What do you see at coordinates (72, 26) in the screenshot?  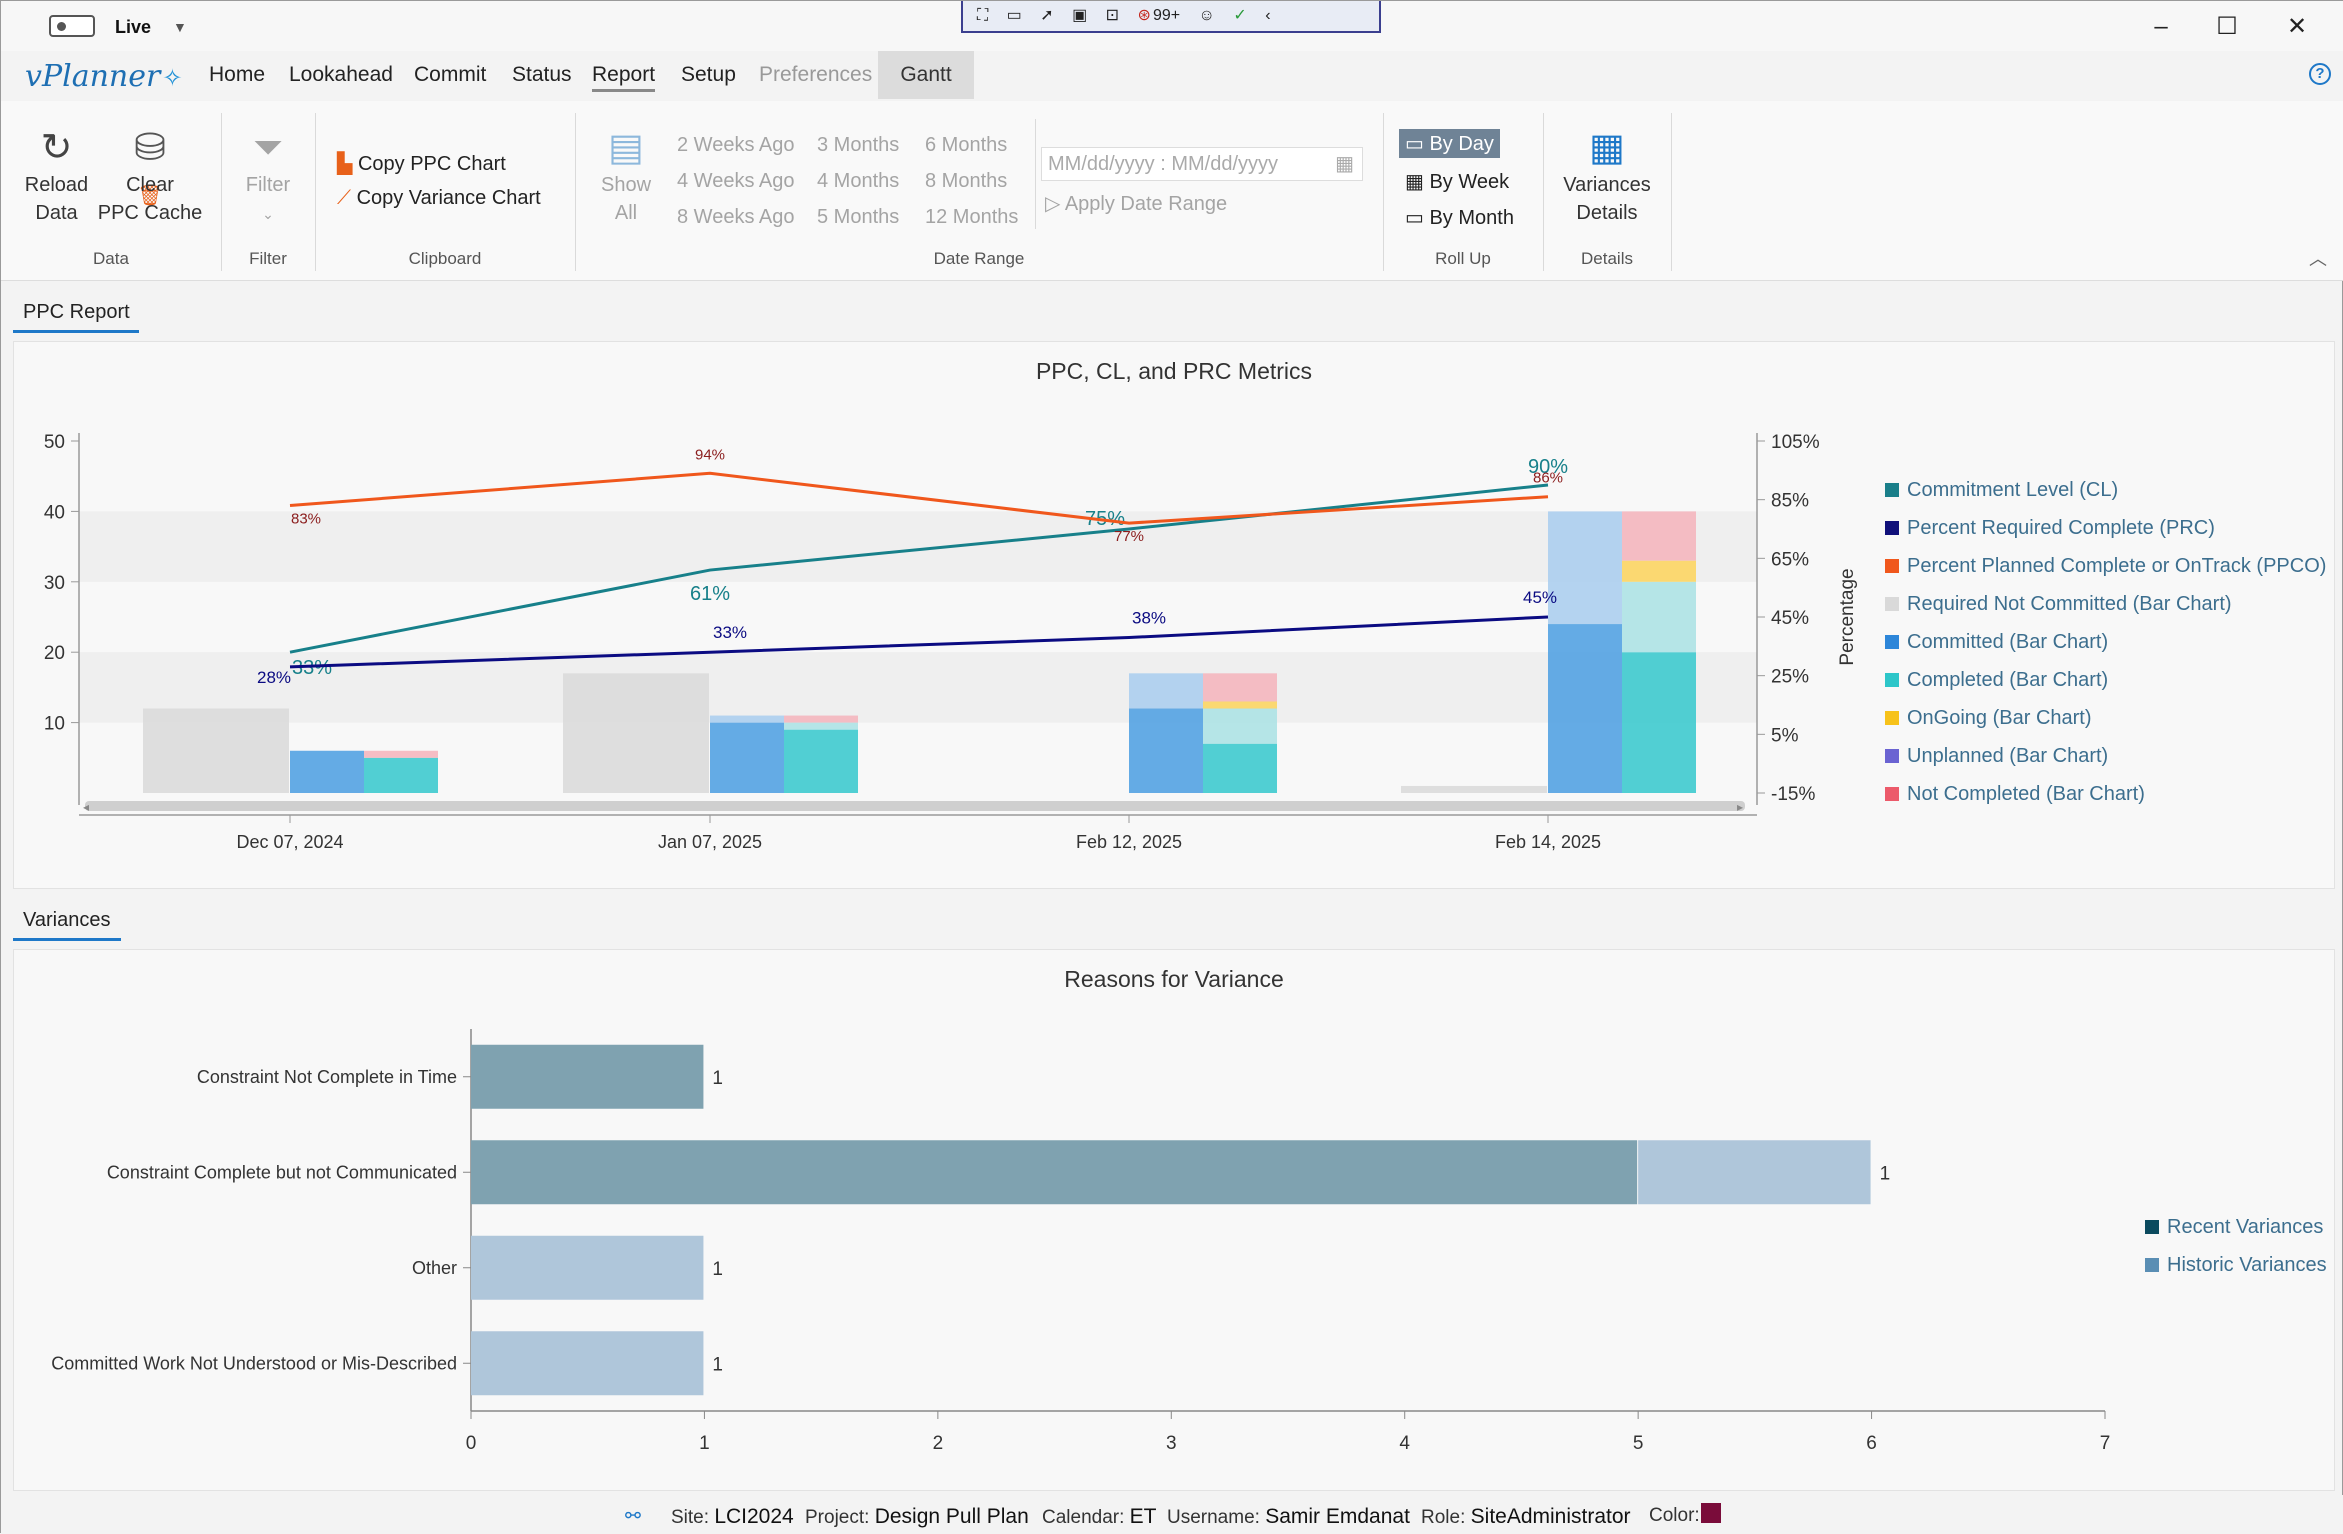 I see `toggle-track` at bounding box center [72, 26].